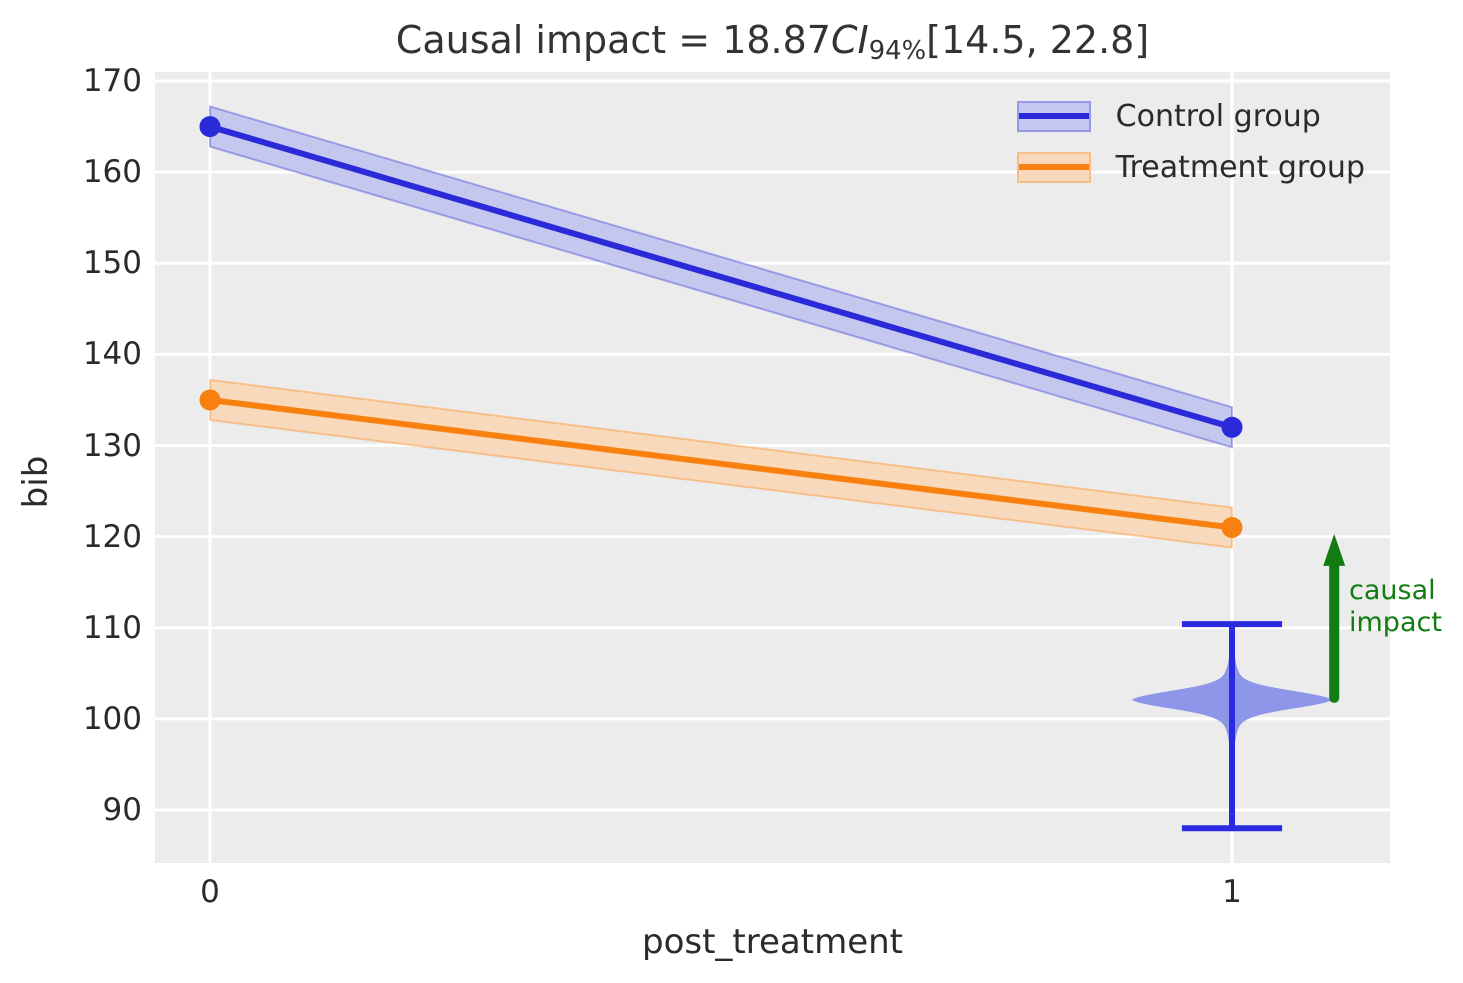 This screenshot has width=1463, height=983. I want to click on legend: Control group Treatment group, so click(1190, 141).